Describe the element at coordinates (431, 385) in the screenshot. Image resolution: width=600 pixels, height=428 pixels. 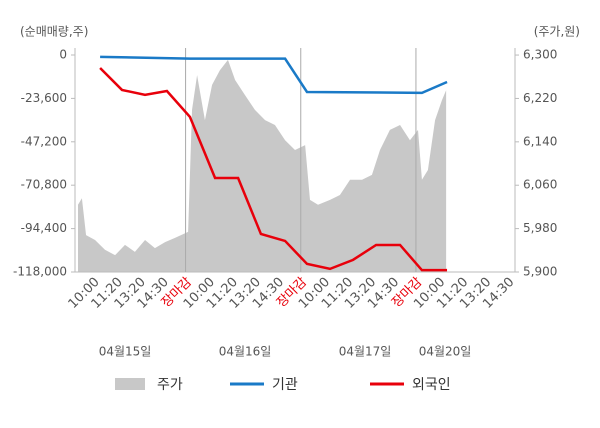
I see `legend-label: 외국인` at that location.